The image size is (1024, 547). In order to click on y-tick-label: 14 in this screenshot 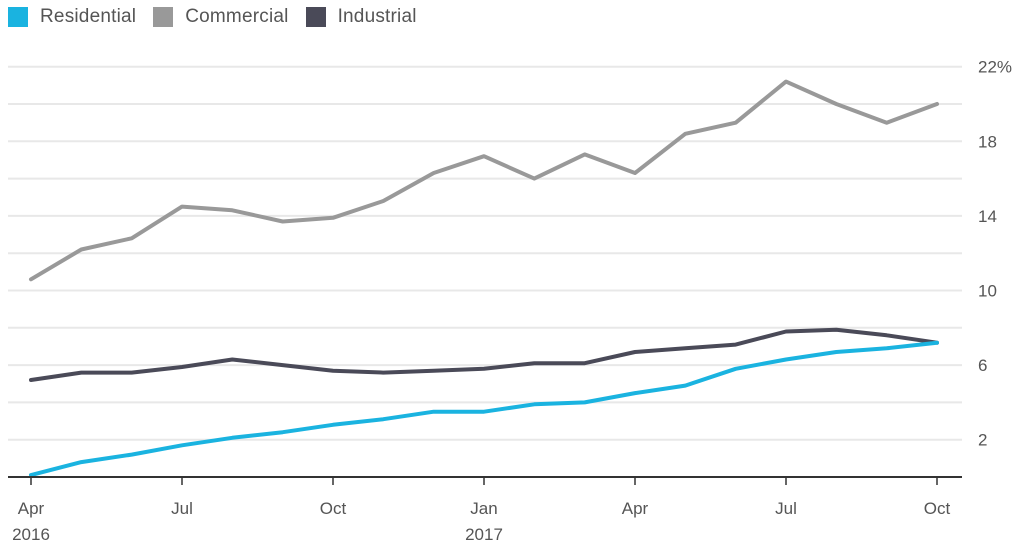, I will do `click(987, 216)`.